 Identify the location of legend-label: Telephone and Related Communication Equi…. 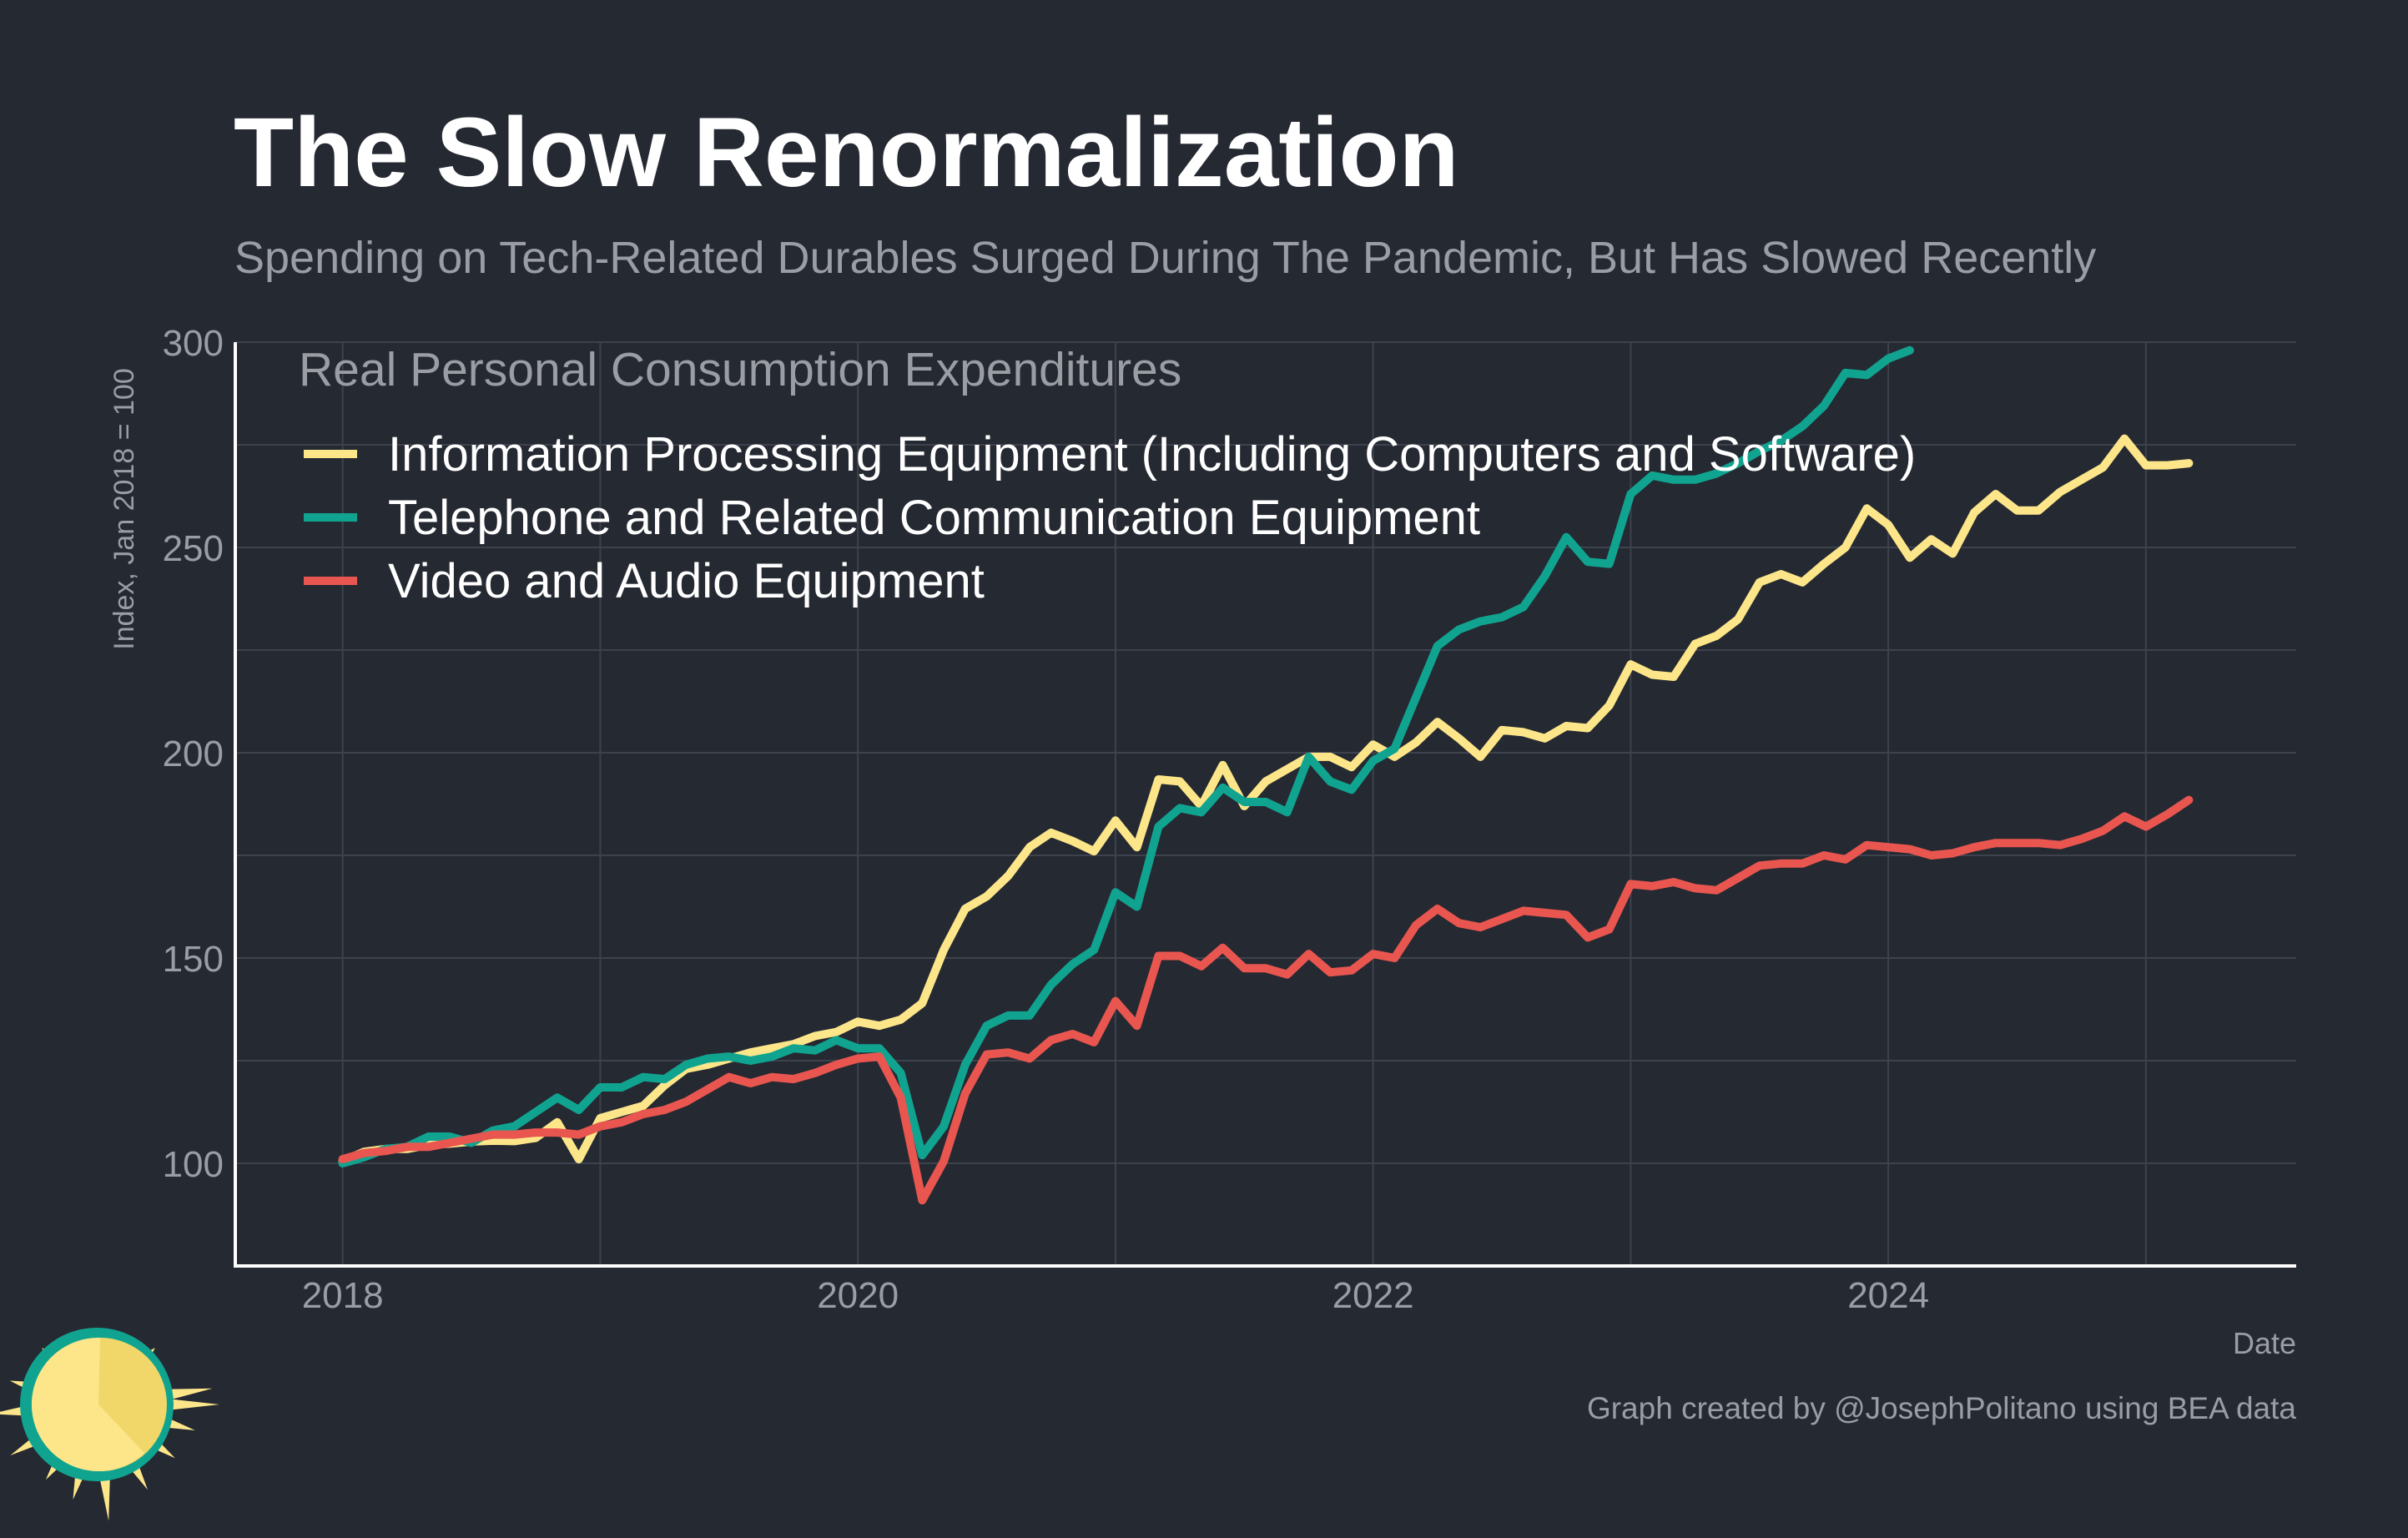
(934, 518).